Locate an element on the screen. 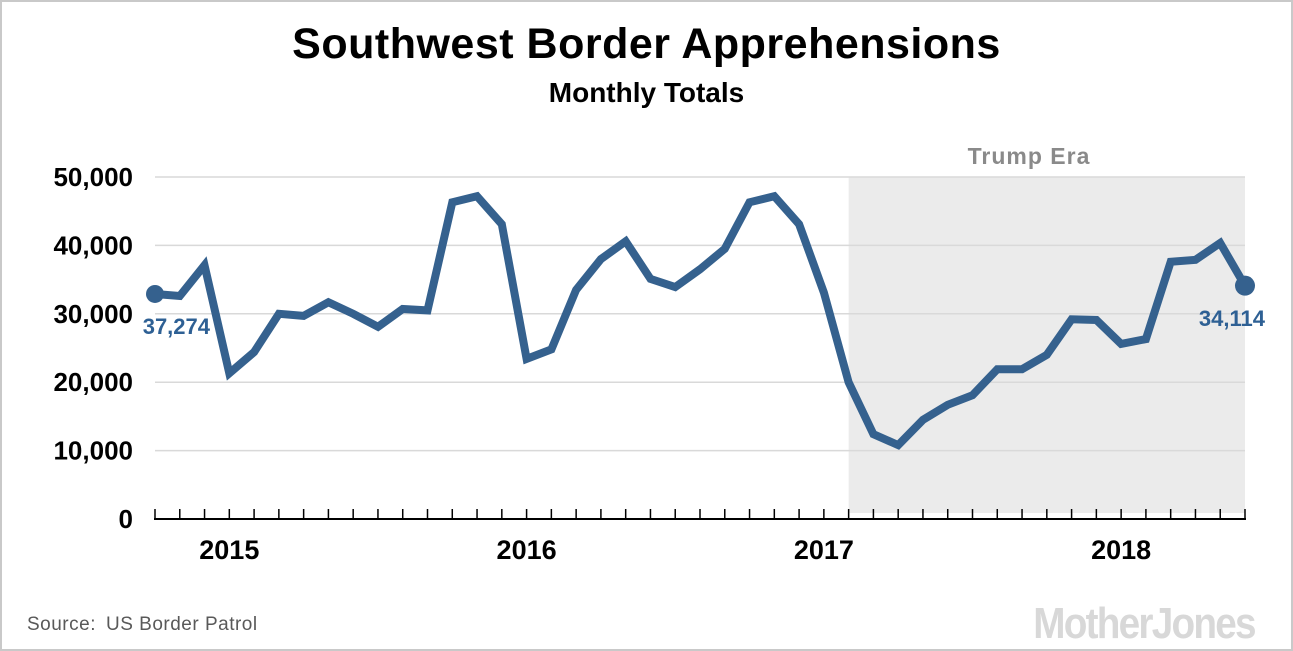  source-value: US Border Patrol is located at coordinates (181, 624).